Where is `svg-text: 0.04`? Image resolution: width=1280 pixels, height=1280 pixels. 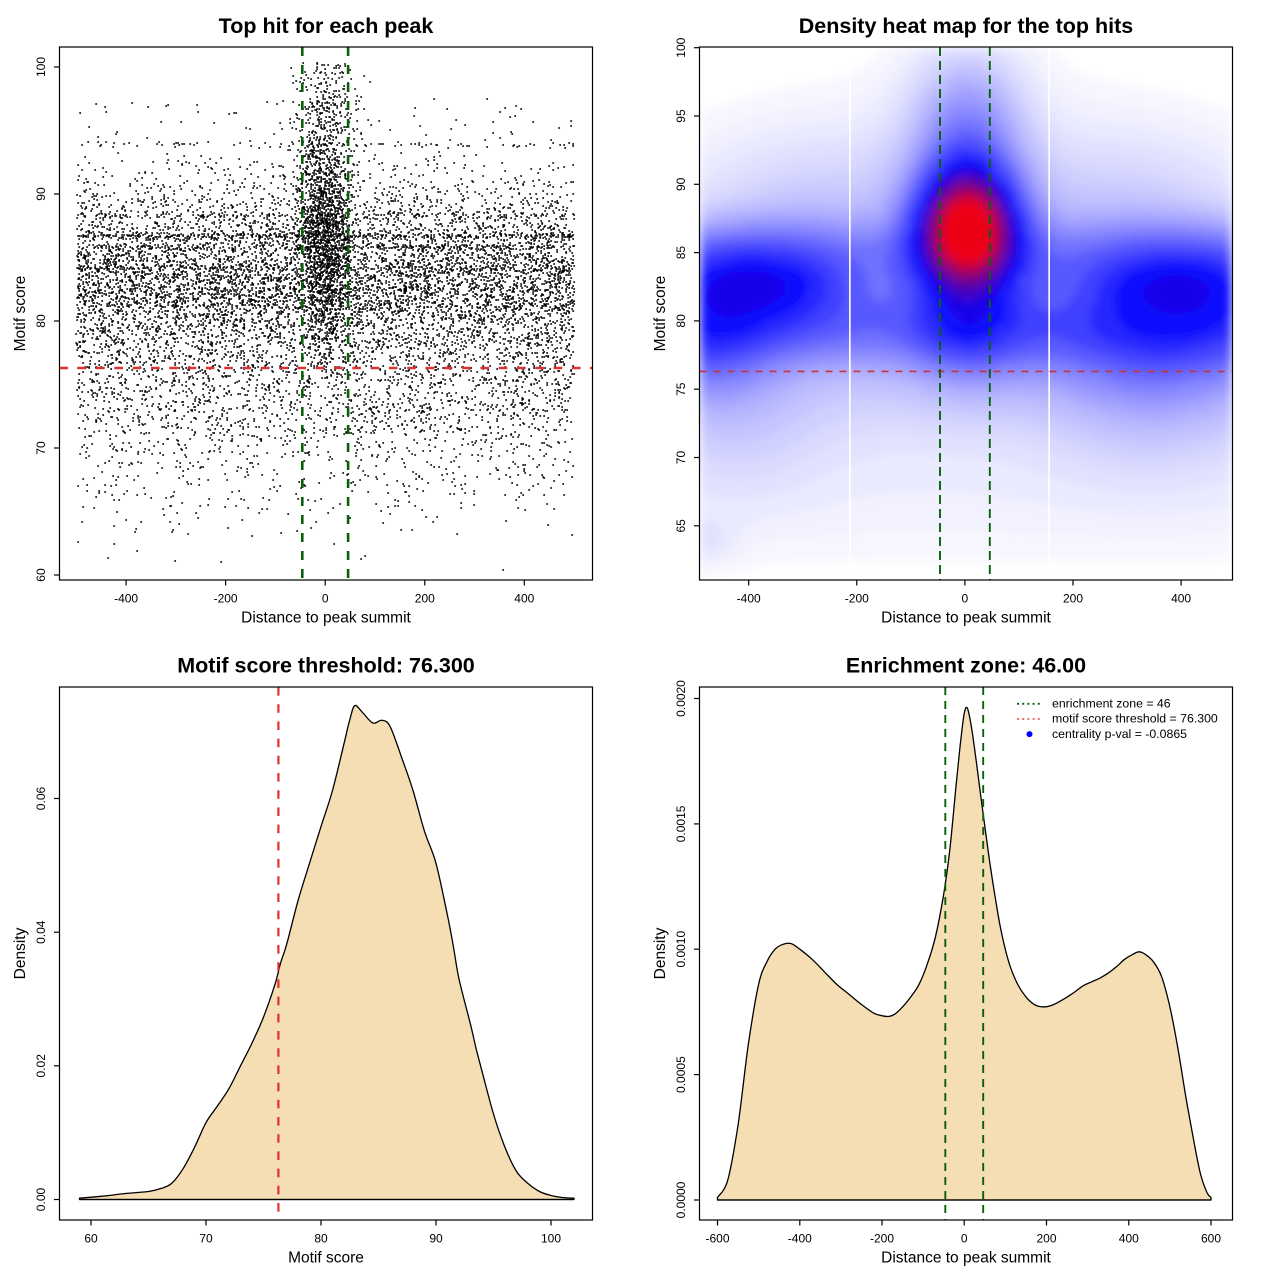
svg-text: 0.04 is located at coordinates (41, 932).